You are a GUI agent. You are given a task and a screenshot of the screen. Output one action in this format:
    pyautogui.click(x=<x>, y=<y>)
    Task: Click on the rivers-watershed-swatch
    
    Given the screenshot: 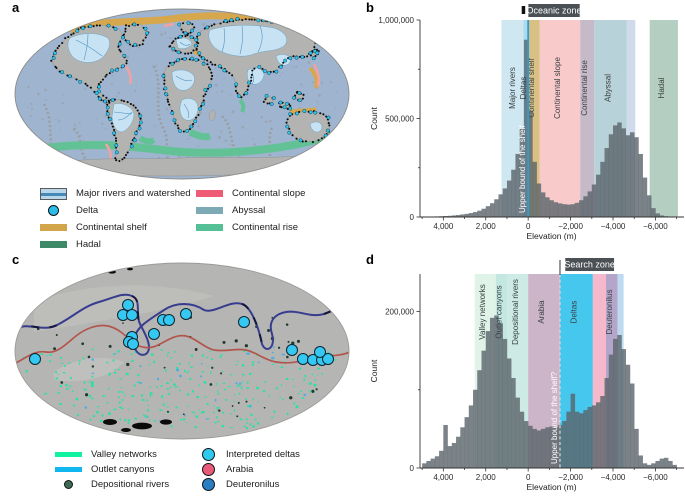 What is the action you would take?
    pyautogui.click(x=53, y=193)
    